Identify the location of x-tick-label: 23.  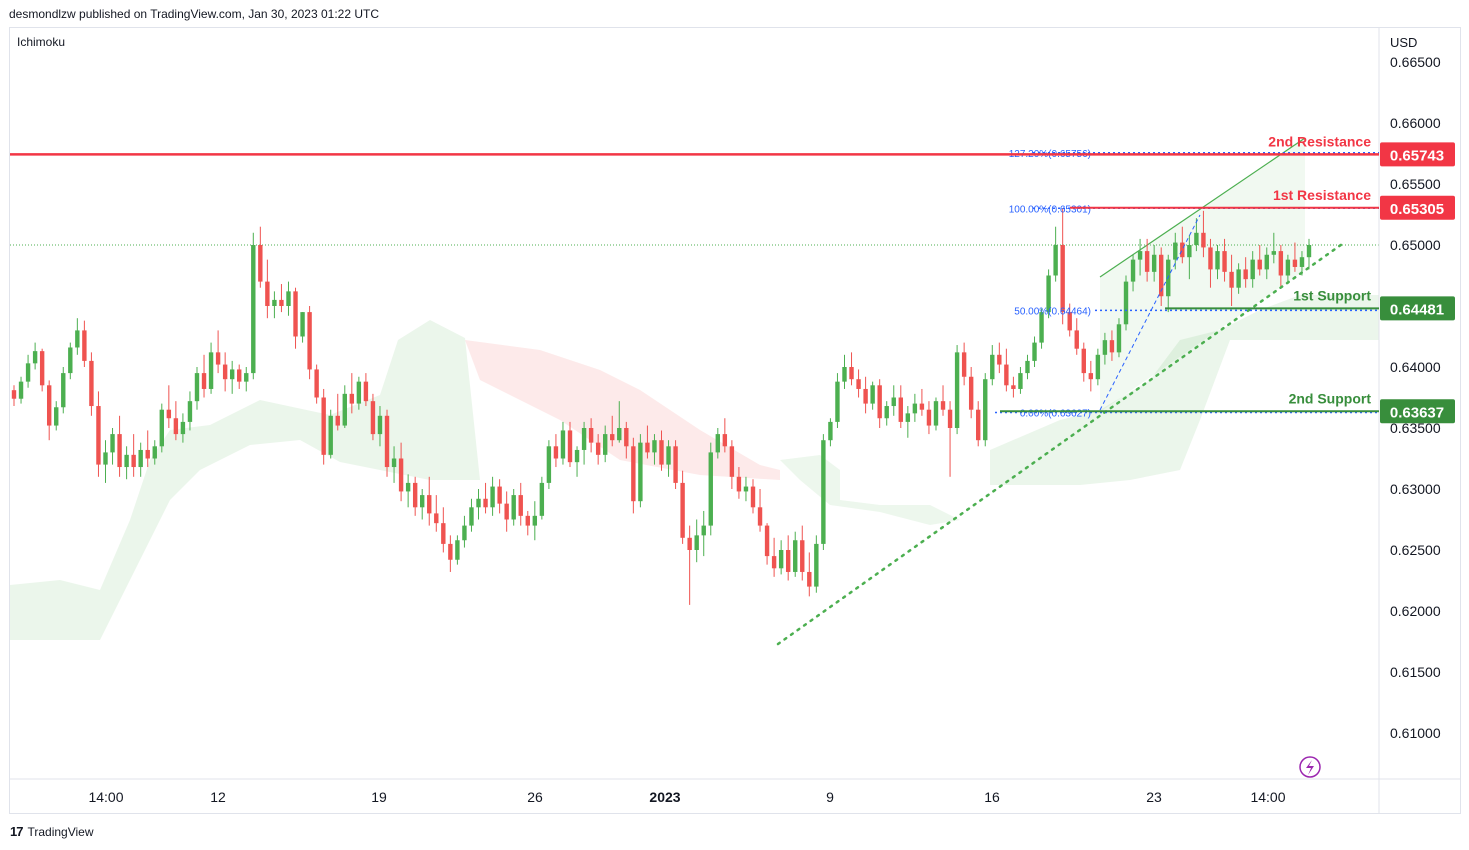
(1154, 797).